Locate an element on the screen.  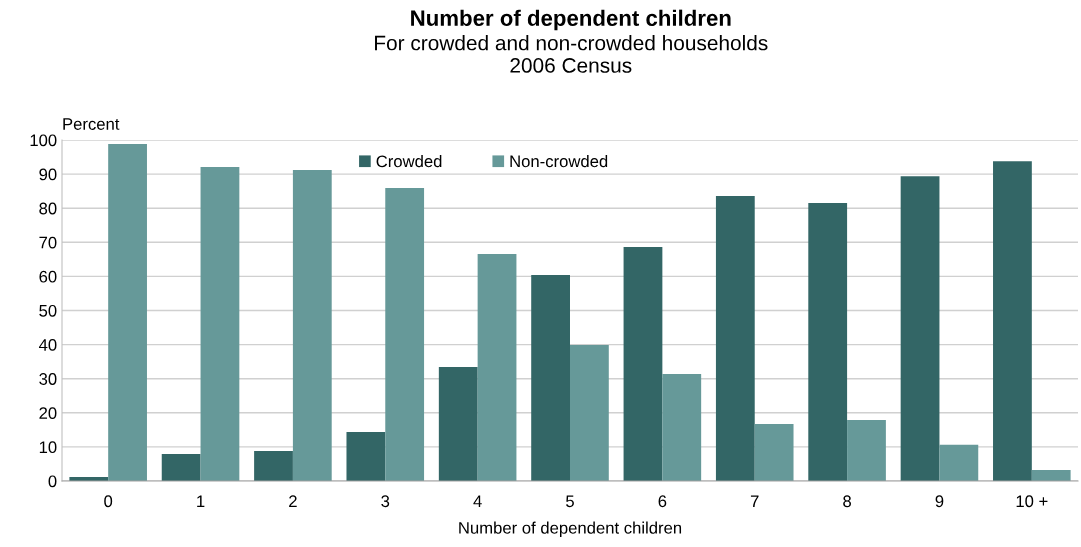
chart-title: Number of dependent children is located at coordinates (571, 20).